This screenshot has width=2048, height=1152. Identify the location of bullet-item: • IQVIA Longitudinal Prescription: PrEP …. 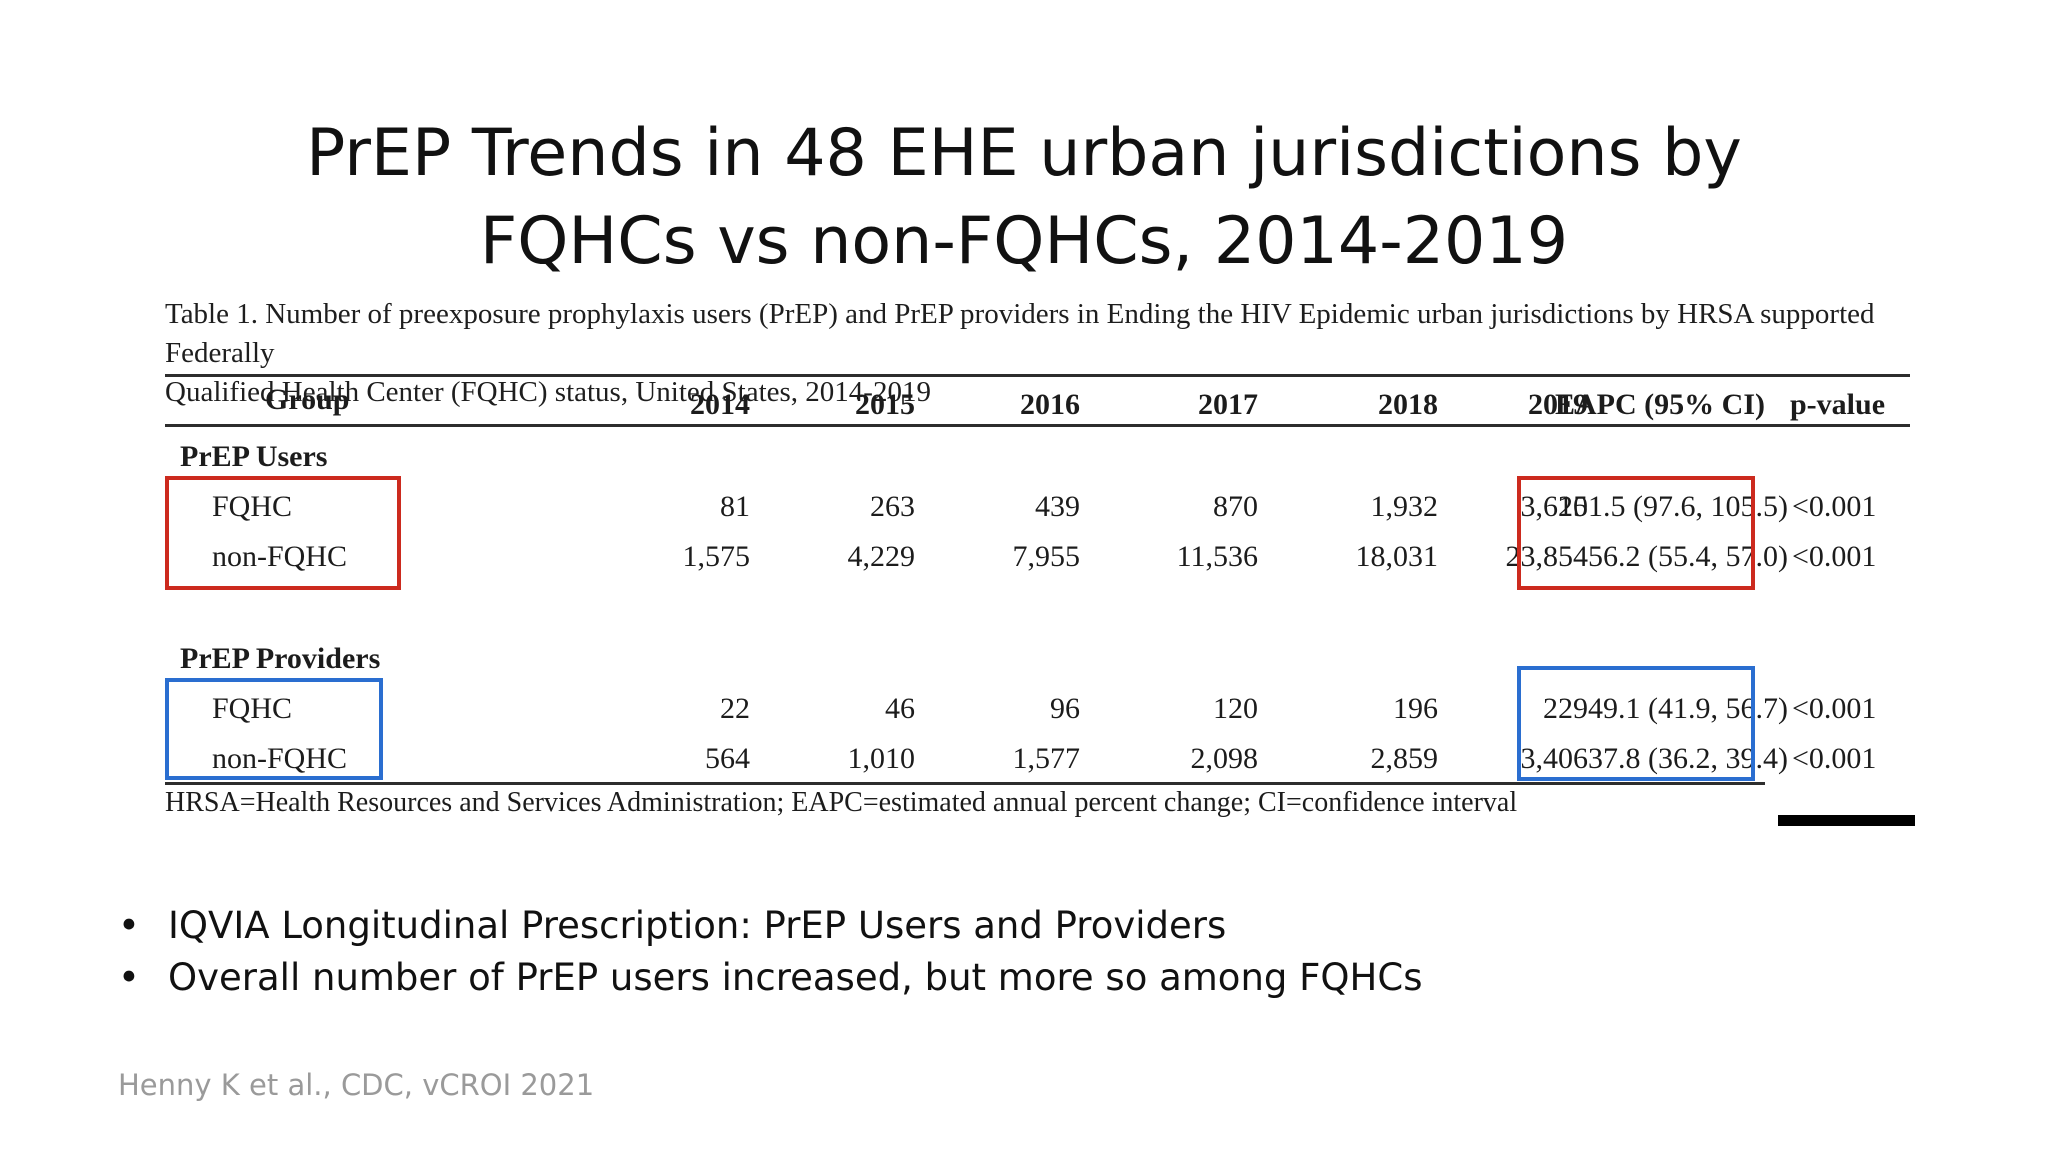
(1018, 926).